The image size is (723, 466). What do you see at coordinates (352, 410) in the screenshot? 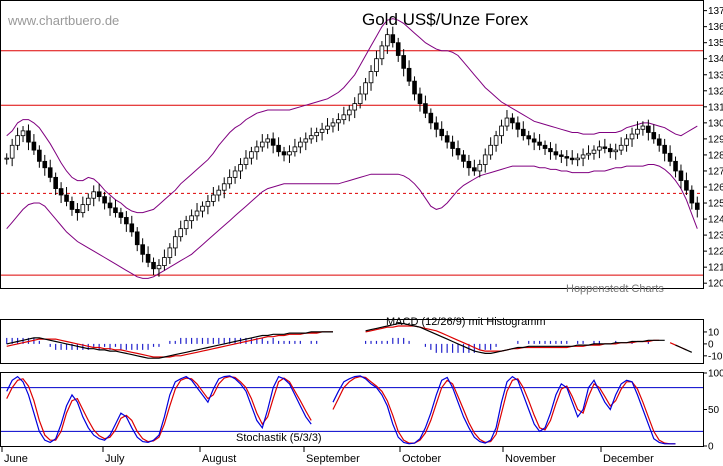
I see `stochastic-layer` at bounding box center [352, 410].